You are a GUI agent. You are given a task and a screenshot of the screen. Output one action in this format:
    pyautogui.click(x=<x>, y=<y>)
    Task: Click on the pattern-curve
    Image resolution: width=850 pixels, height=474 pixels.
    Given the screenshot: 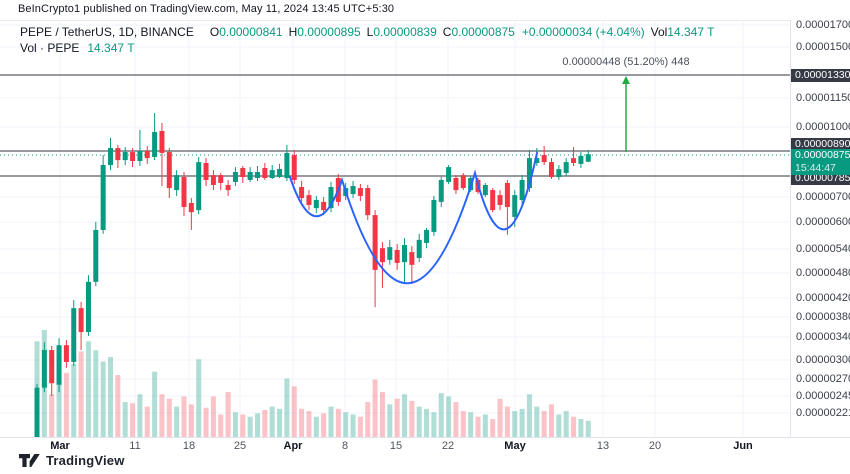 What is the action you would take?
    pyautogui.click(x=413, y=218)
    